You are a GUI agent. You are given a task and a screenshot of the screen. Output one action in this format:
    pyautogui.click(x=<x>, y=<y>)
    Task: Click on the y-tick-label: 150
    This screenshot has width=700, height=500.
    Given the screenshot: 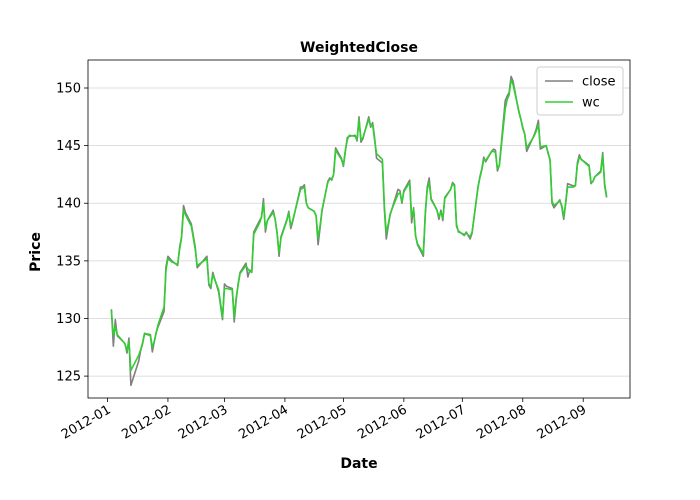 What is the action you would take?
    pyautogui.click(x=68, y=89)
    